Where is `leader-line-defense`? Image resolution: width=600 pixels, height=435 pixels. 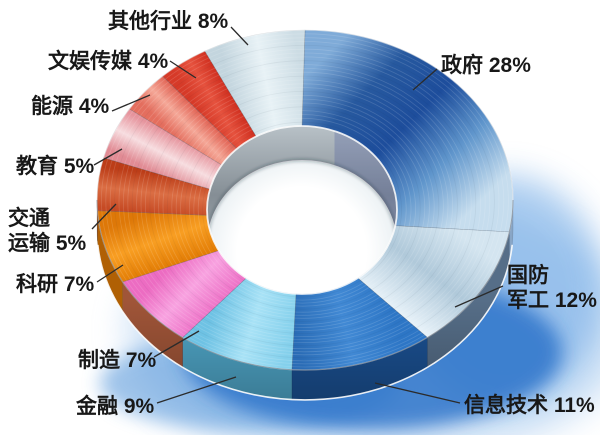 leader-line-defense is located at coordinates (479, 296).